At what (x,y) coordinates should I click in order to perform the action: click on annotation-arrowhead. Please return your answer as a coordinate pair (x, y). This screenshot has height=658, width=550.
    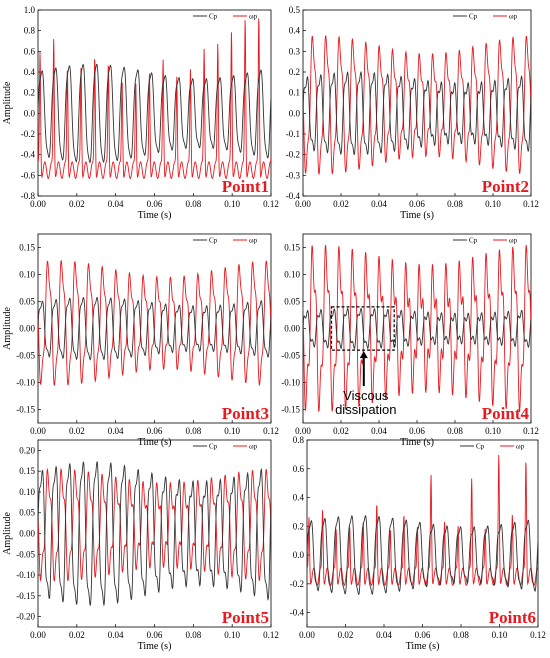
    Looking at the image, I should click on (363, 355).